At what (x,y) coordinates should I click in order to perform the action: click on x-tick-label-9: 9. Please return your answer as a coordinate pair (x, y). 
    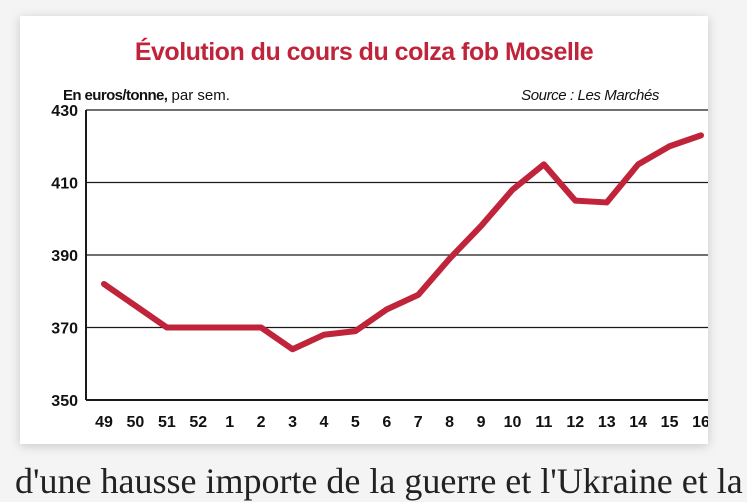
    Looking at the image, I should click on (481, 422).